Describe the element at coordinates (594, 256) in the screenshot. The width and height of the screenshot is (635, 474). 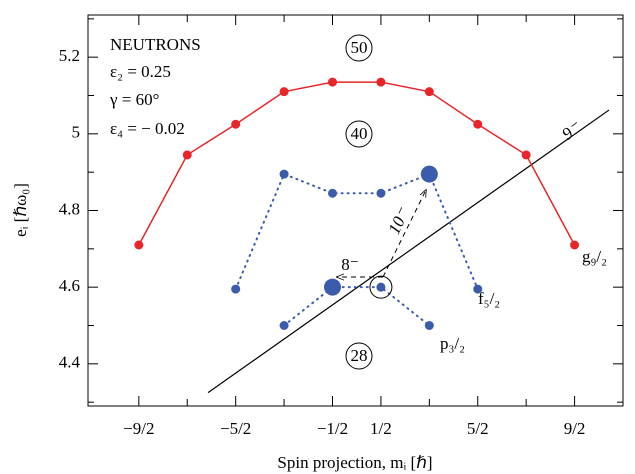
I see `series-label: g₉/₂` at that location.